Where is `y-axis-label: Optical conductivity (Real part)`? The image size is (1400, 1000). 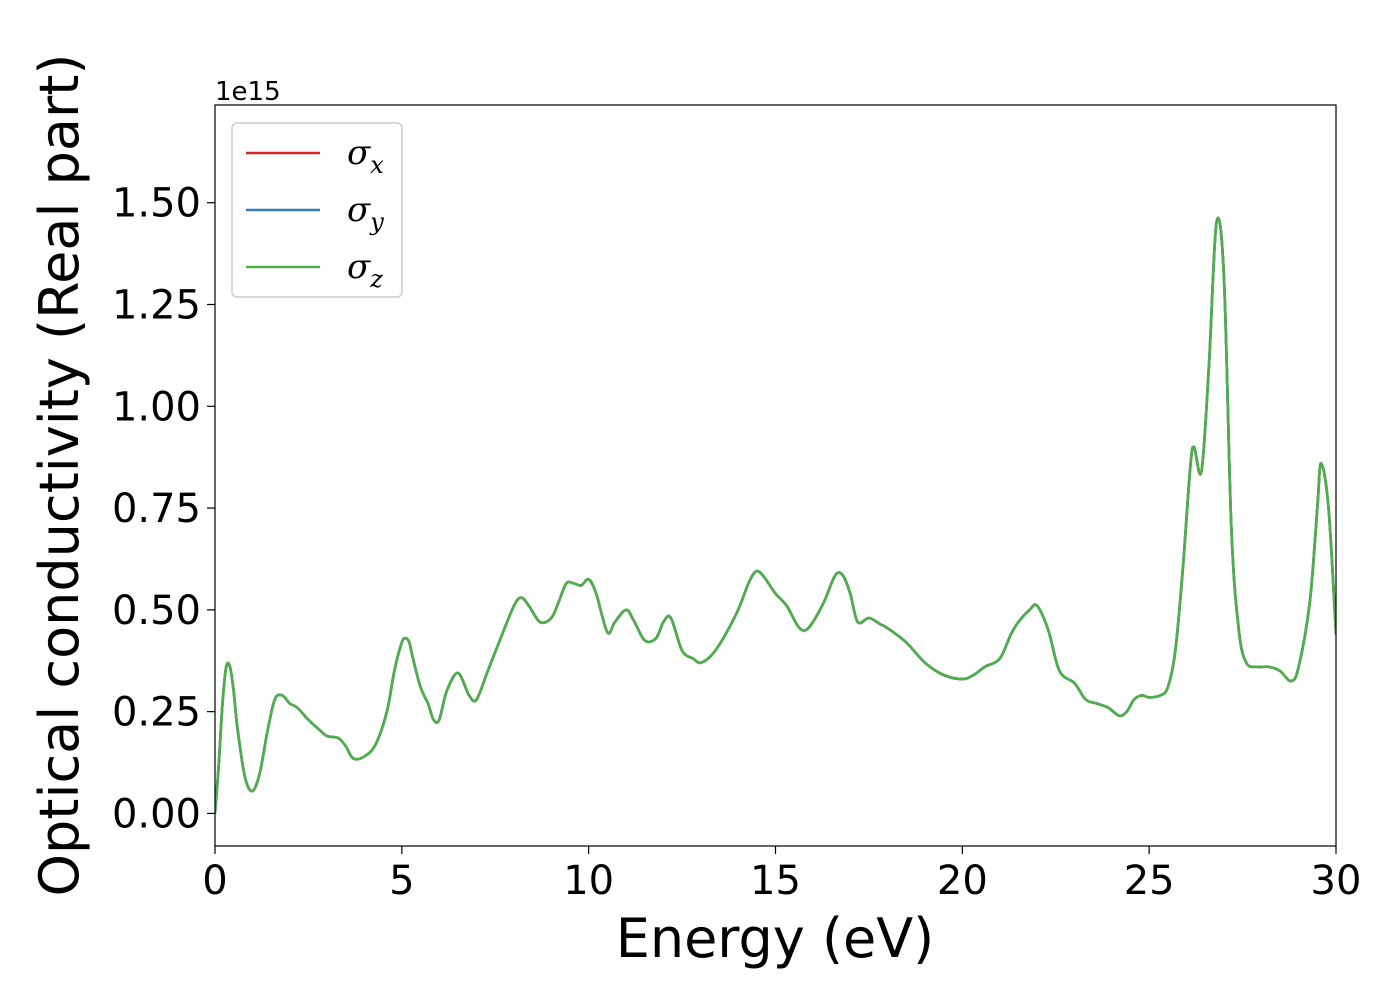
y-axis-label: Optical conductivity (Real part) is located at coordinates (59, 475).